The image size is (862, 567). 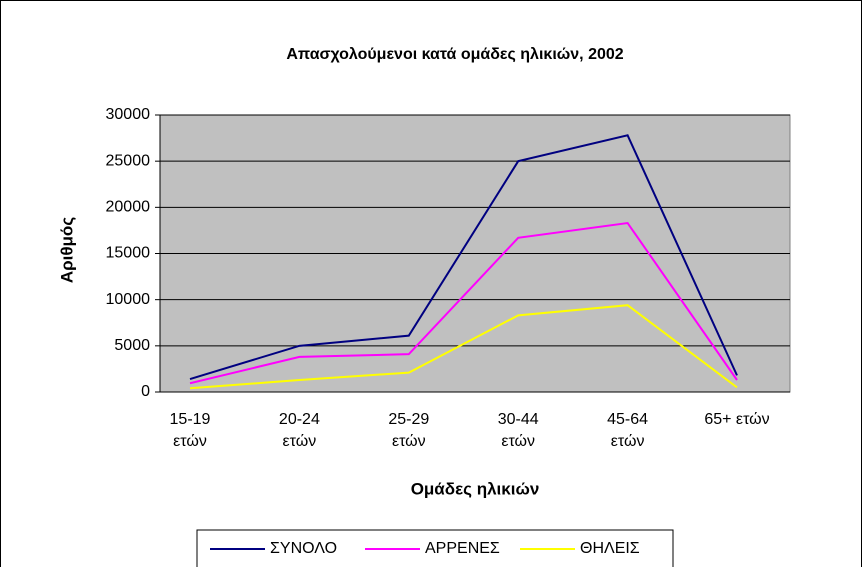 What do you see at coordinates (518, 430) in the screenshot?
I see `x-tick-label: 30-44 ετών` at bounding box center [518, 430].